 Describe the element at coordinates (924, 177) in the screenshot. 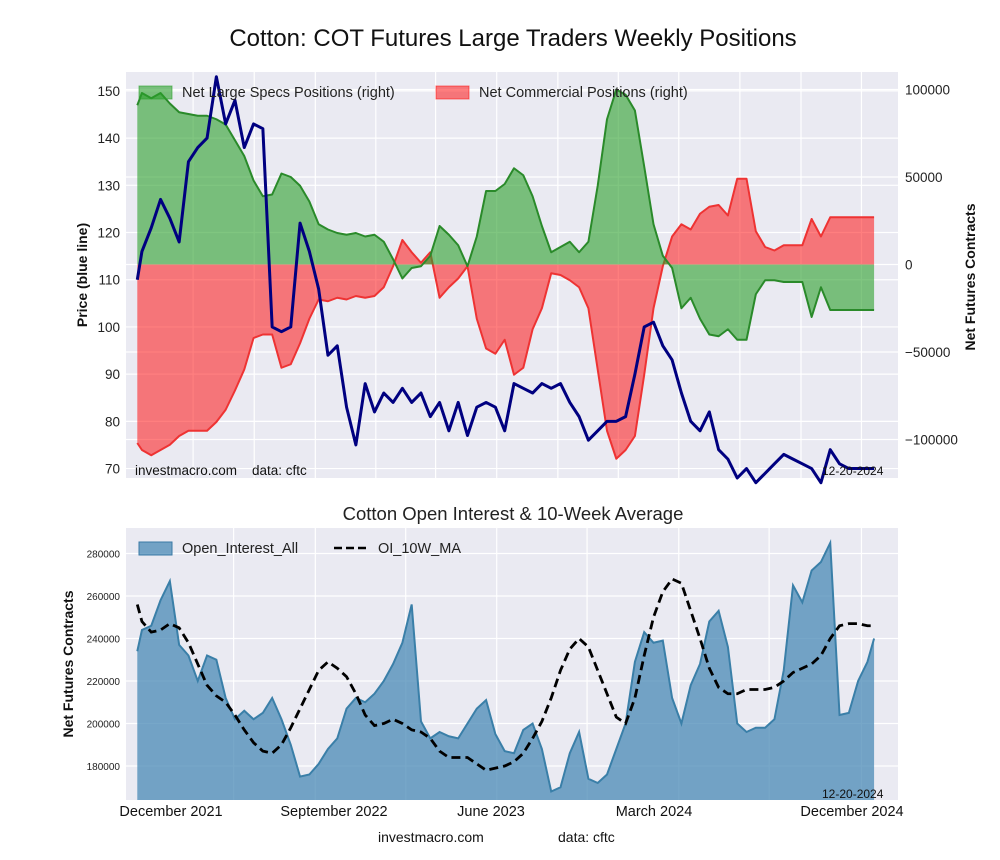

I see `net-contracts-tick-label: 50000` at that location.